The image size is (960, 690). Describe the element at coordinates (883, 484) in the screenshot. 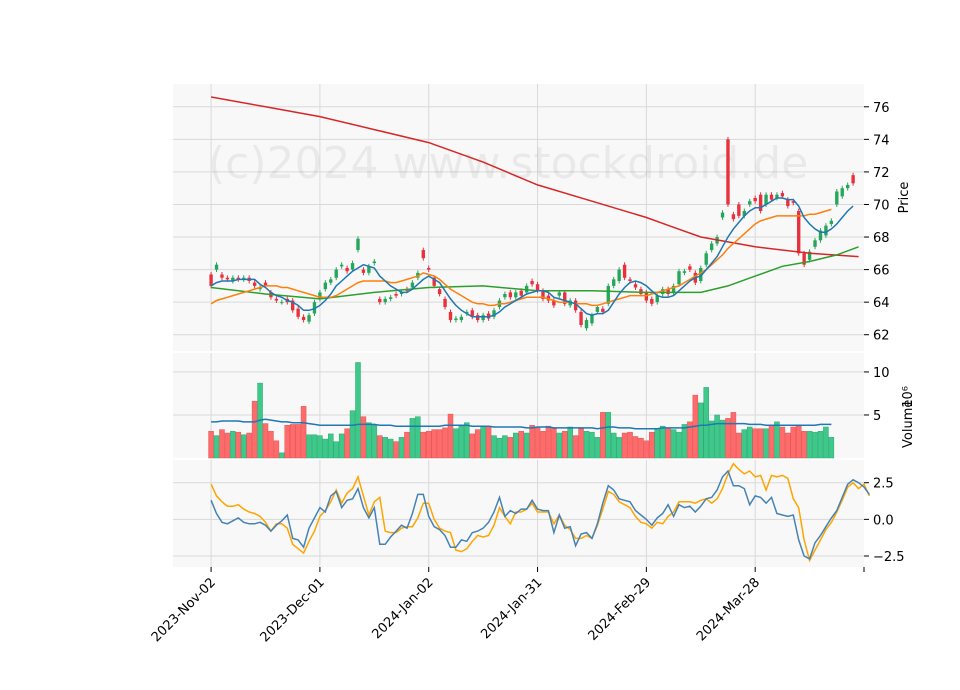

I see `y-tick-label: 2.5` at that location.